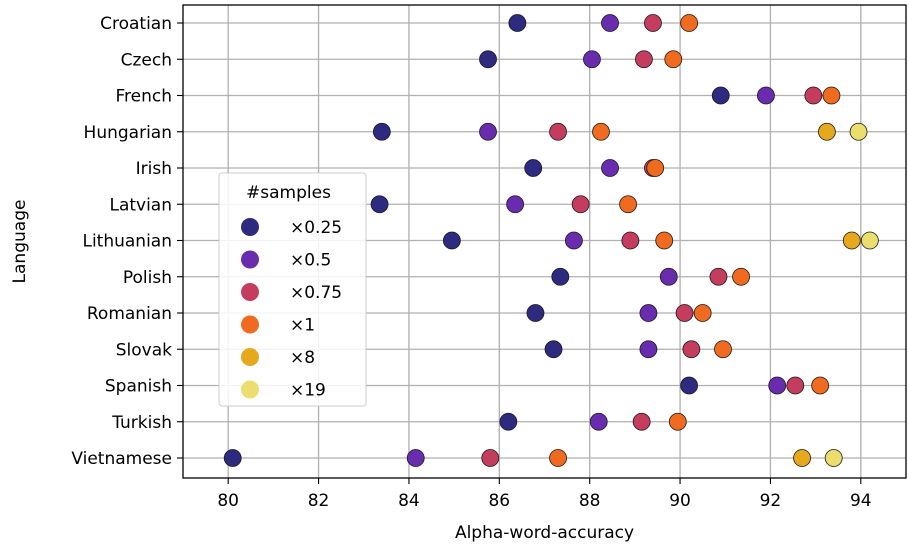 The width and height of the screenshot is (909, 546). Describe the element at coordinates (147, 278) in the screenshot. I see `y-tick-label: Polish` at that location.